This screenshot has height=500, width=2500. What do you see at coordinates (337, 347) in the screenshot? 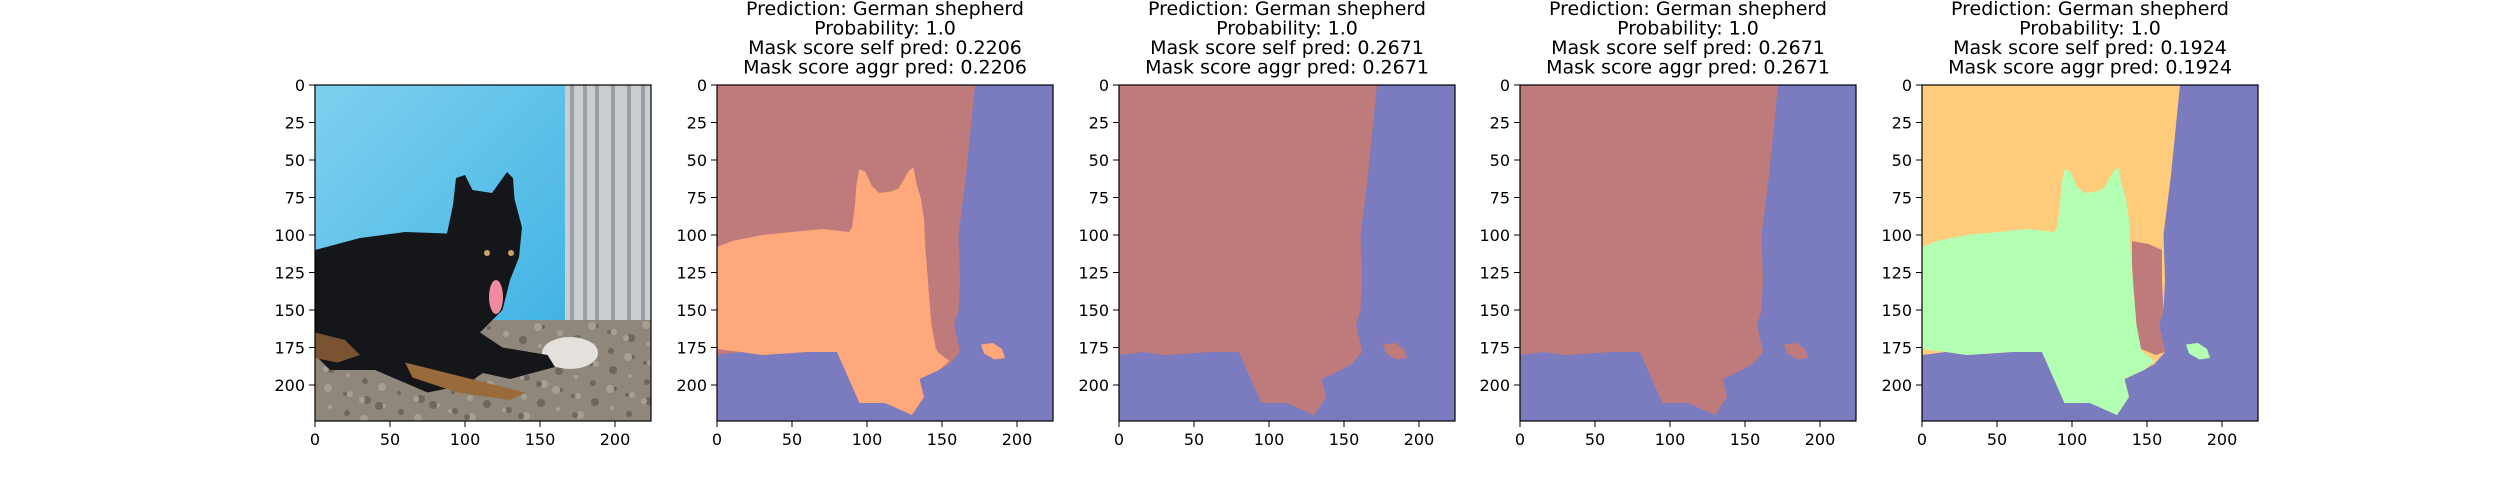
I see `dog-hind-leg` at bounding box center [337, 347].